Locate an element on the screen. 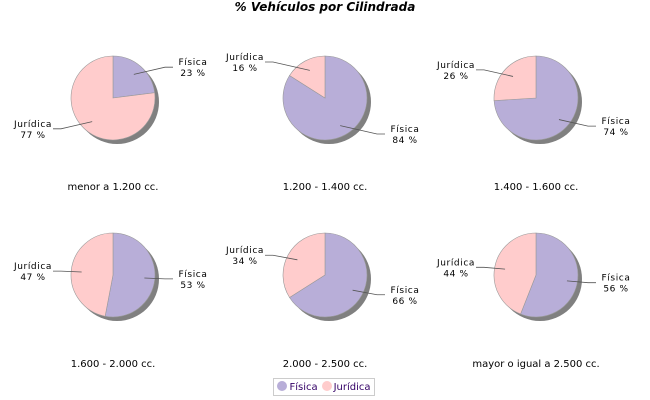 The image size is (650, 400). slice-value-label: 47 % is located at coordinates (32, 278).